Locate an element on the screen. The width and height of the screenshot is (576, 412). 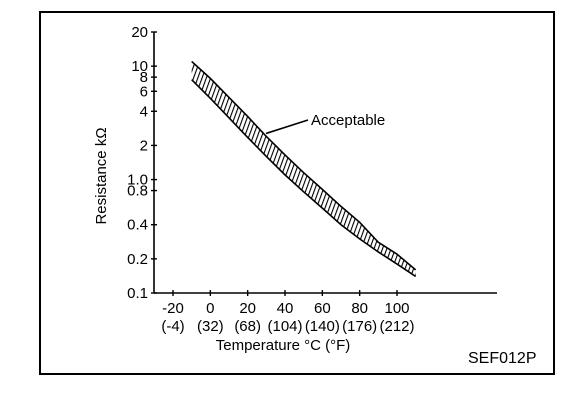
x-tick-label: 80 is located at coordinates (359, 308).